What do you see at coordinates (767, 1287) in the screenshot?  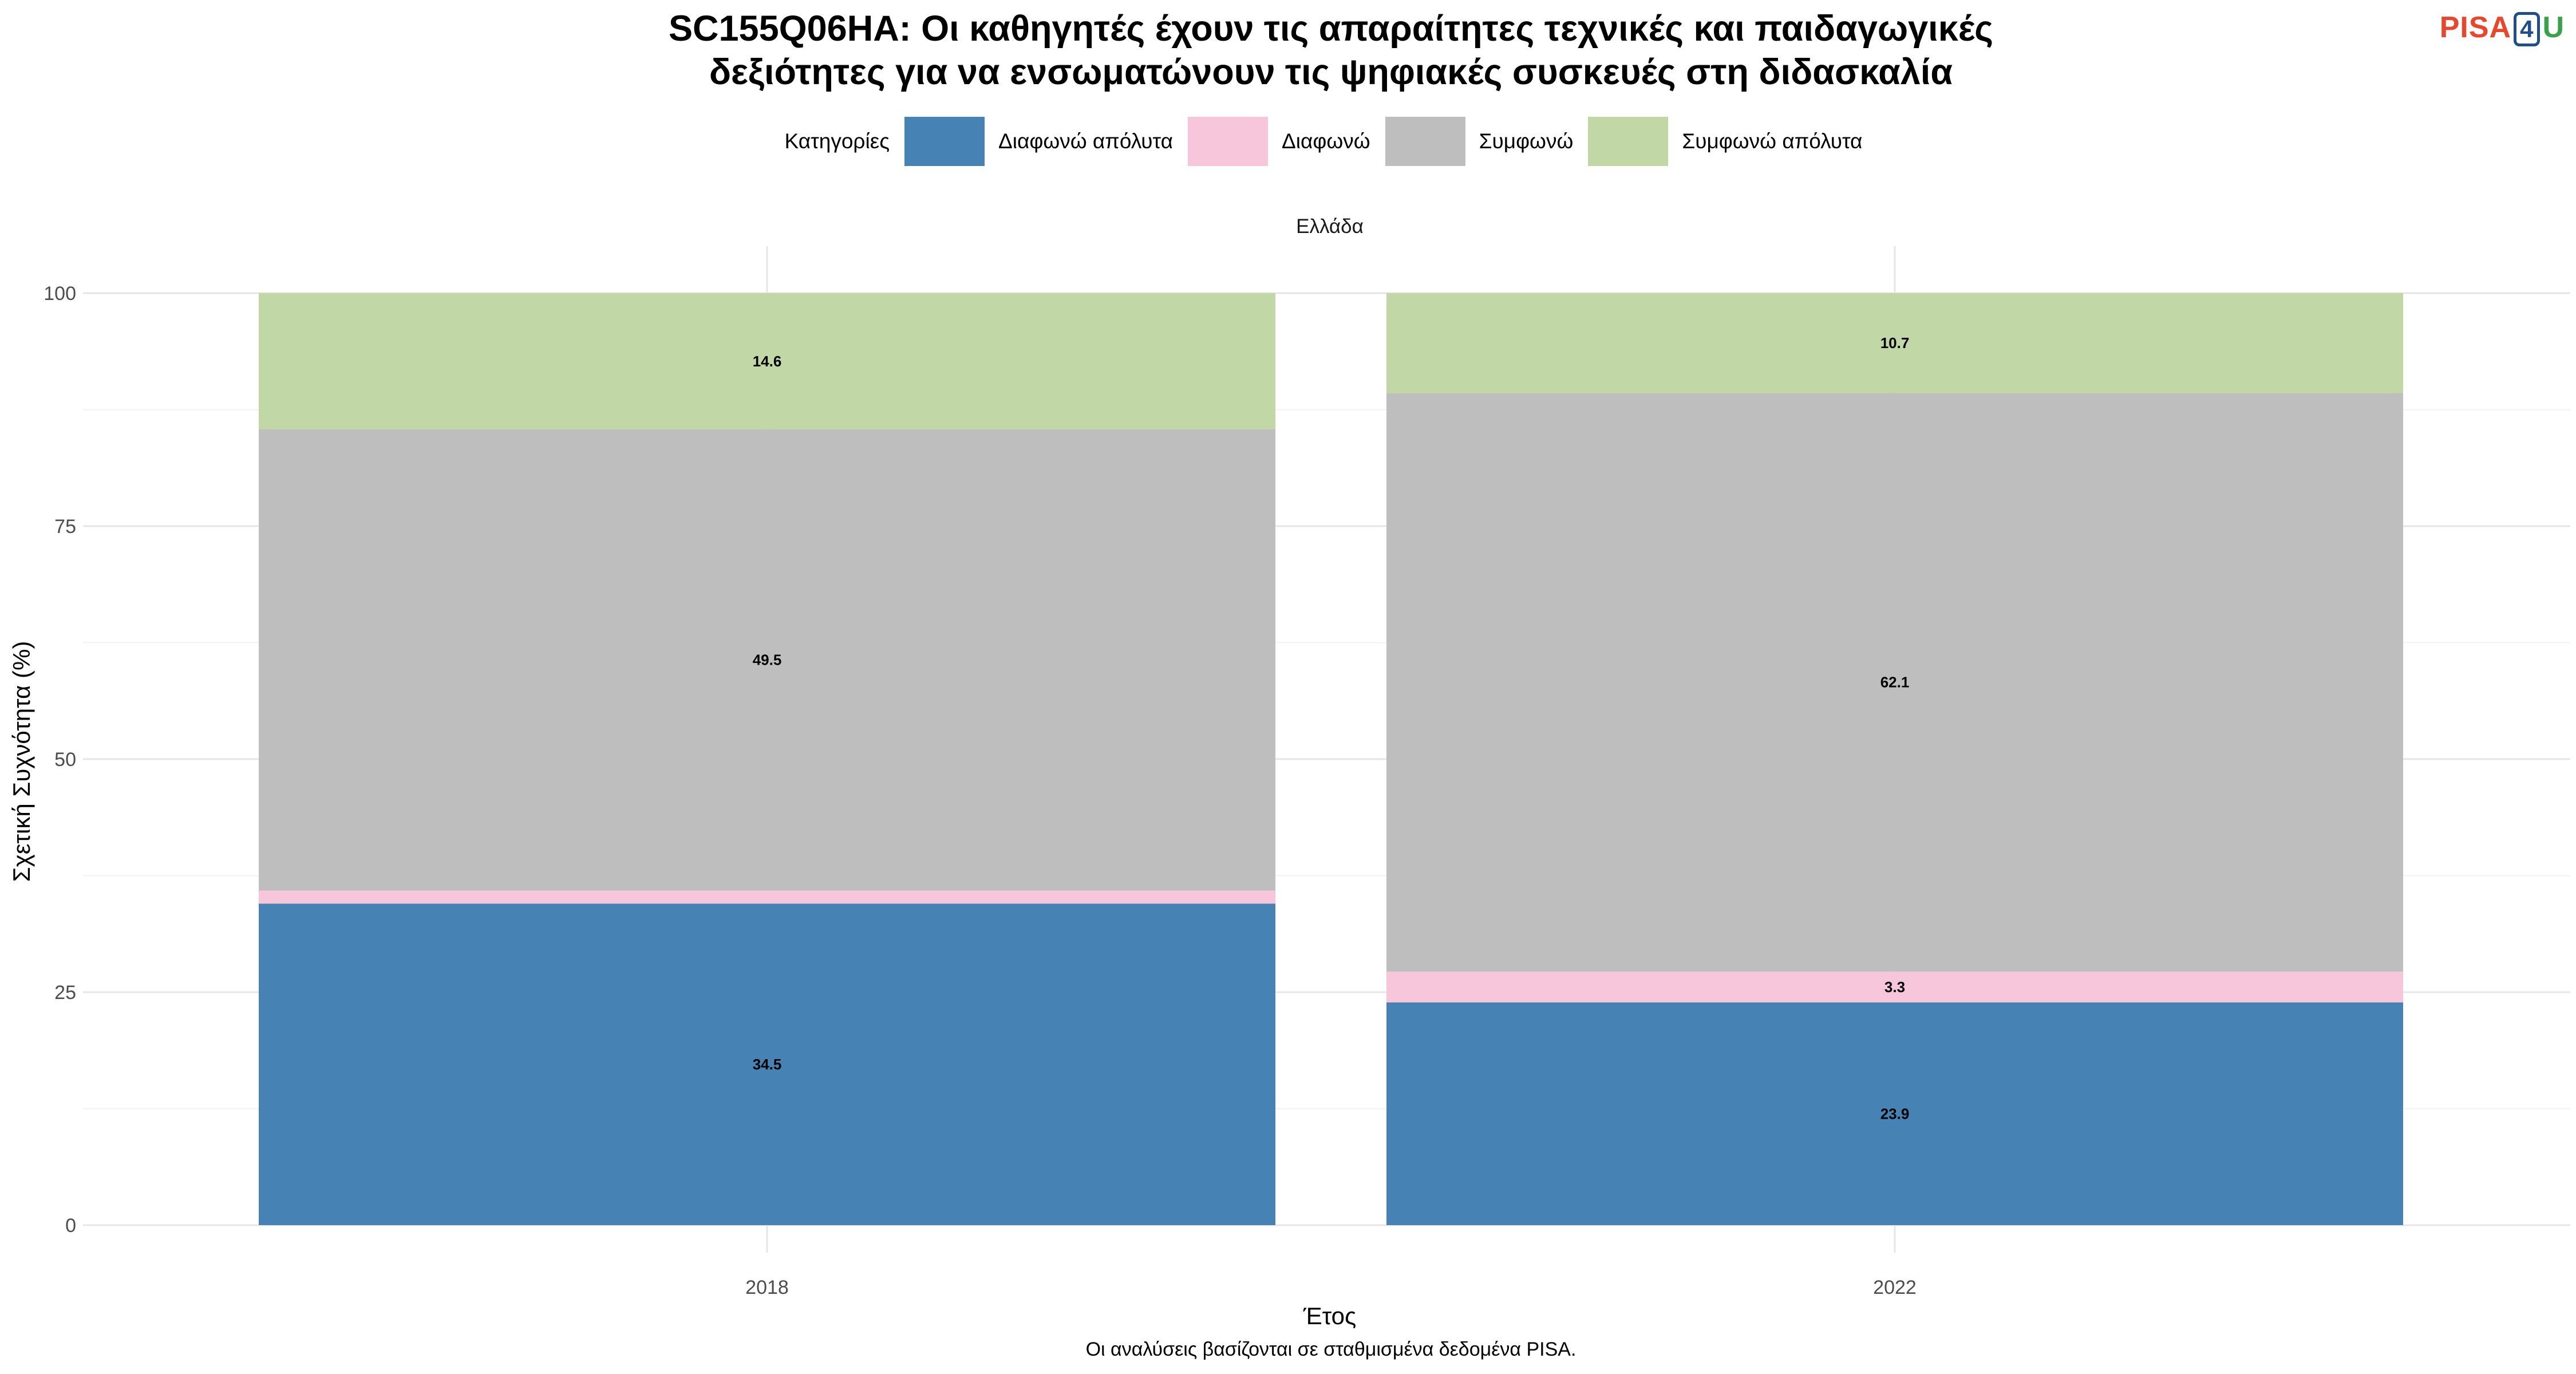 I see `x-tick-label: 2018` at bounding box center [767, 1287].